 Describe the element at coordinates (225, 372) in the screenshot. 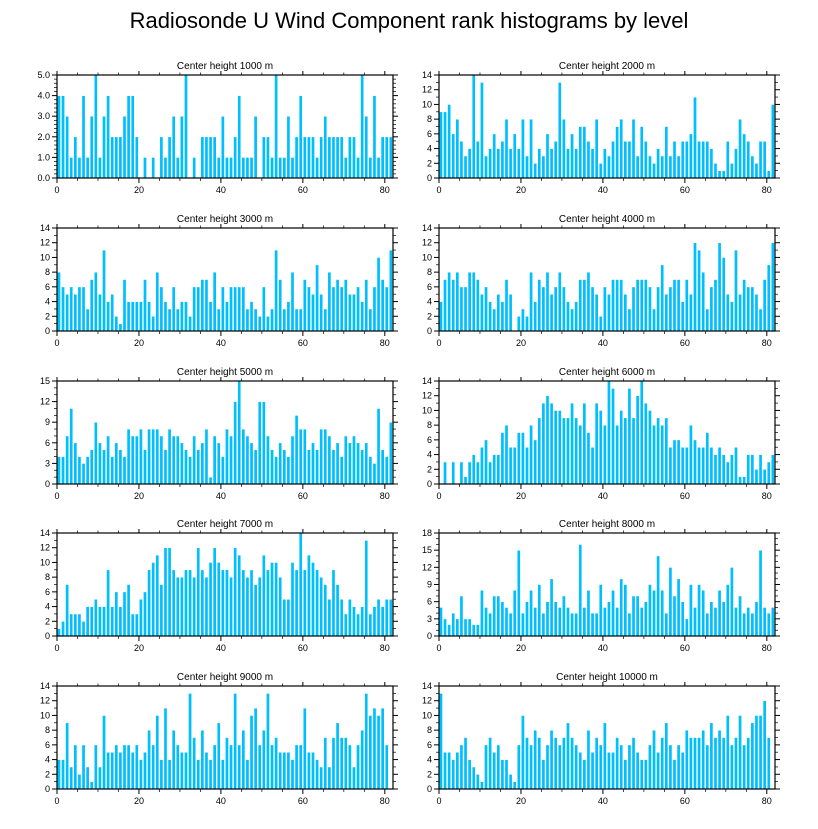

I see `panel-title: Center height 5000 m` at that location.